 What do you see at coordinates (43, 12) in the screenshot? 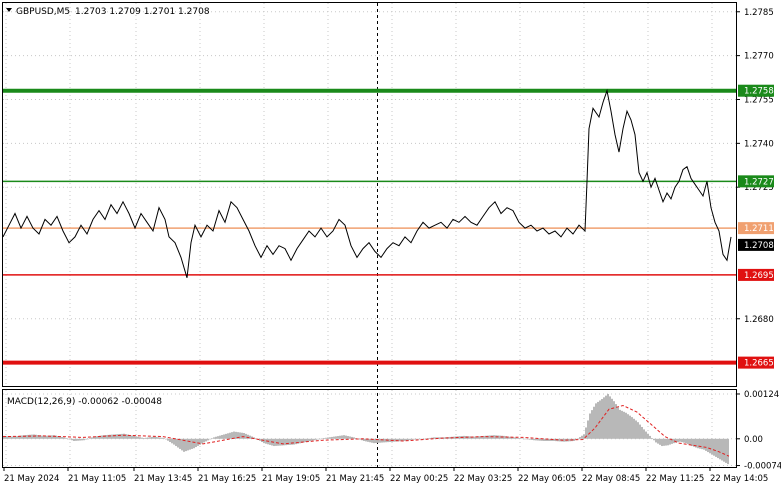
I see `symbol-label: GBPUSD,M5` at bounding box center [43, 12].